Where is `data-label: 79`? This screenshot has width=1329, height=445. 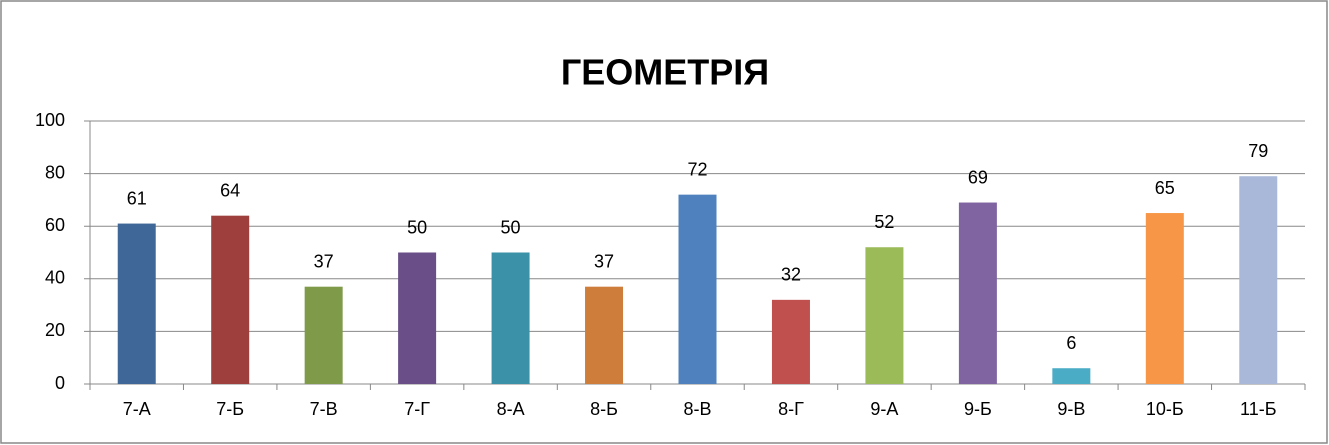 data-label: 79 is located at coordinates (1258, 151).